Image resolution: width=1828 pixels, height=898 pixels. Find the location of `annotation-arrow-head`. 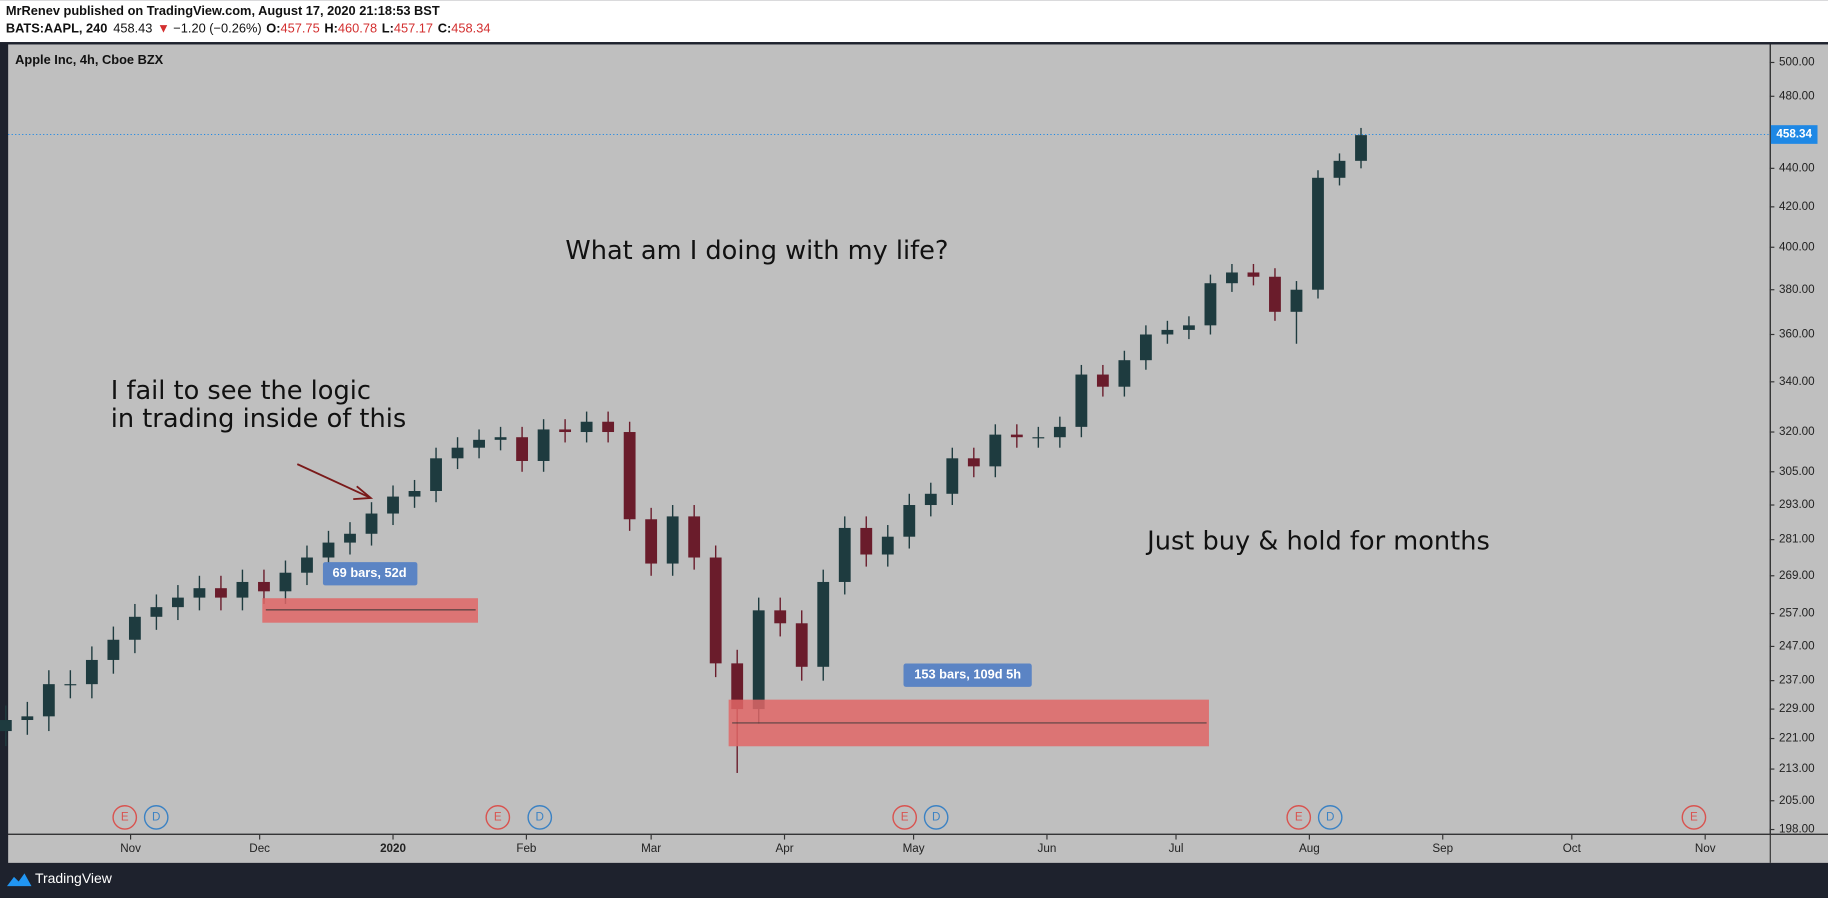

annotation-arrow-head is located at coordinates (363, 493).